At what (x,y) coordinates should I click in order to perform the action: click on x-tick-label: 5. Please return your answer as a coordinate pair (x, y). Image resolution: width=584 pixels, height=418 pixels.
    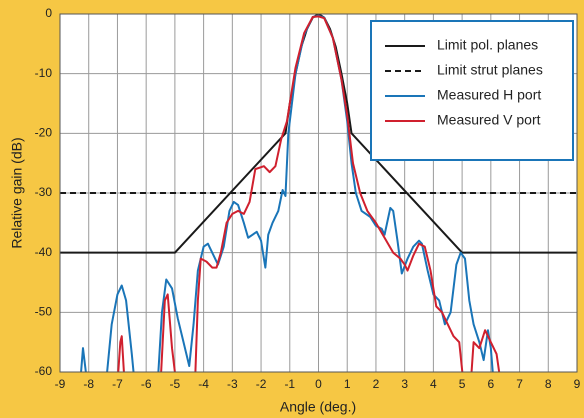
    Looking at the image, I should click on (462, 384).